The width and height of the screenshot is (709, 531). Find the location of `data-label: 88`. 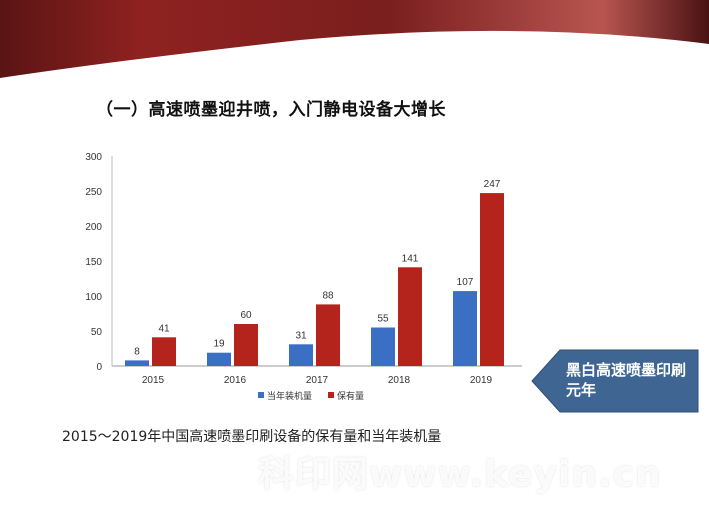

data-label: 88 is located at coordinates (328, 295).